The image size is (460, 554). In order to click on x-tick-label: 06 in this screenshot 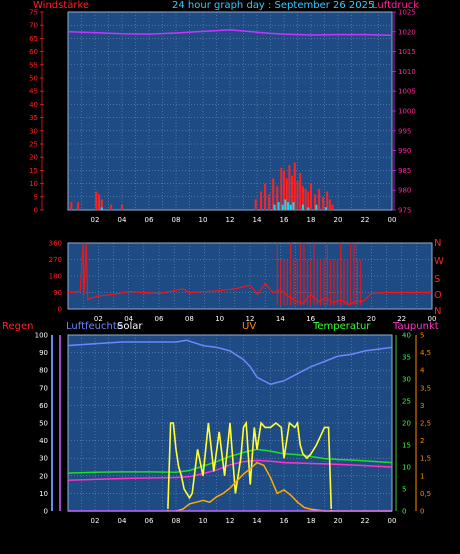, I will do `click(149, 220)`.